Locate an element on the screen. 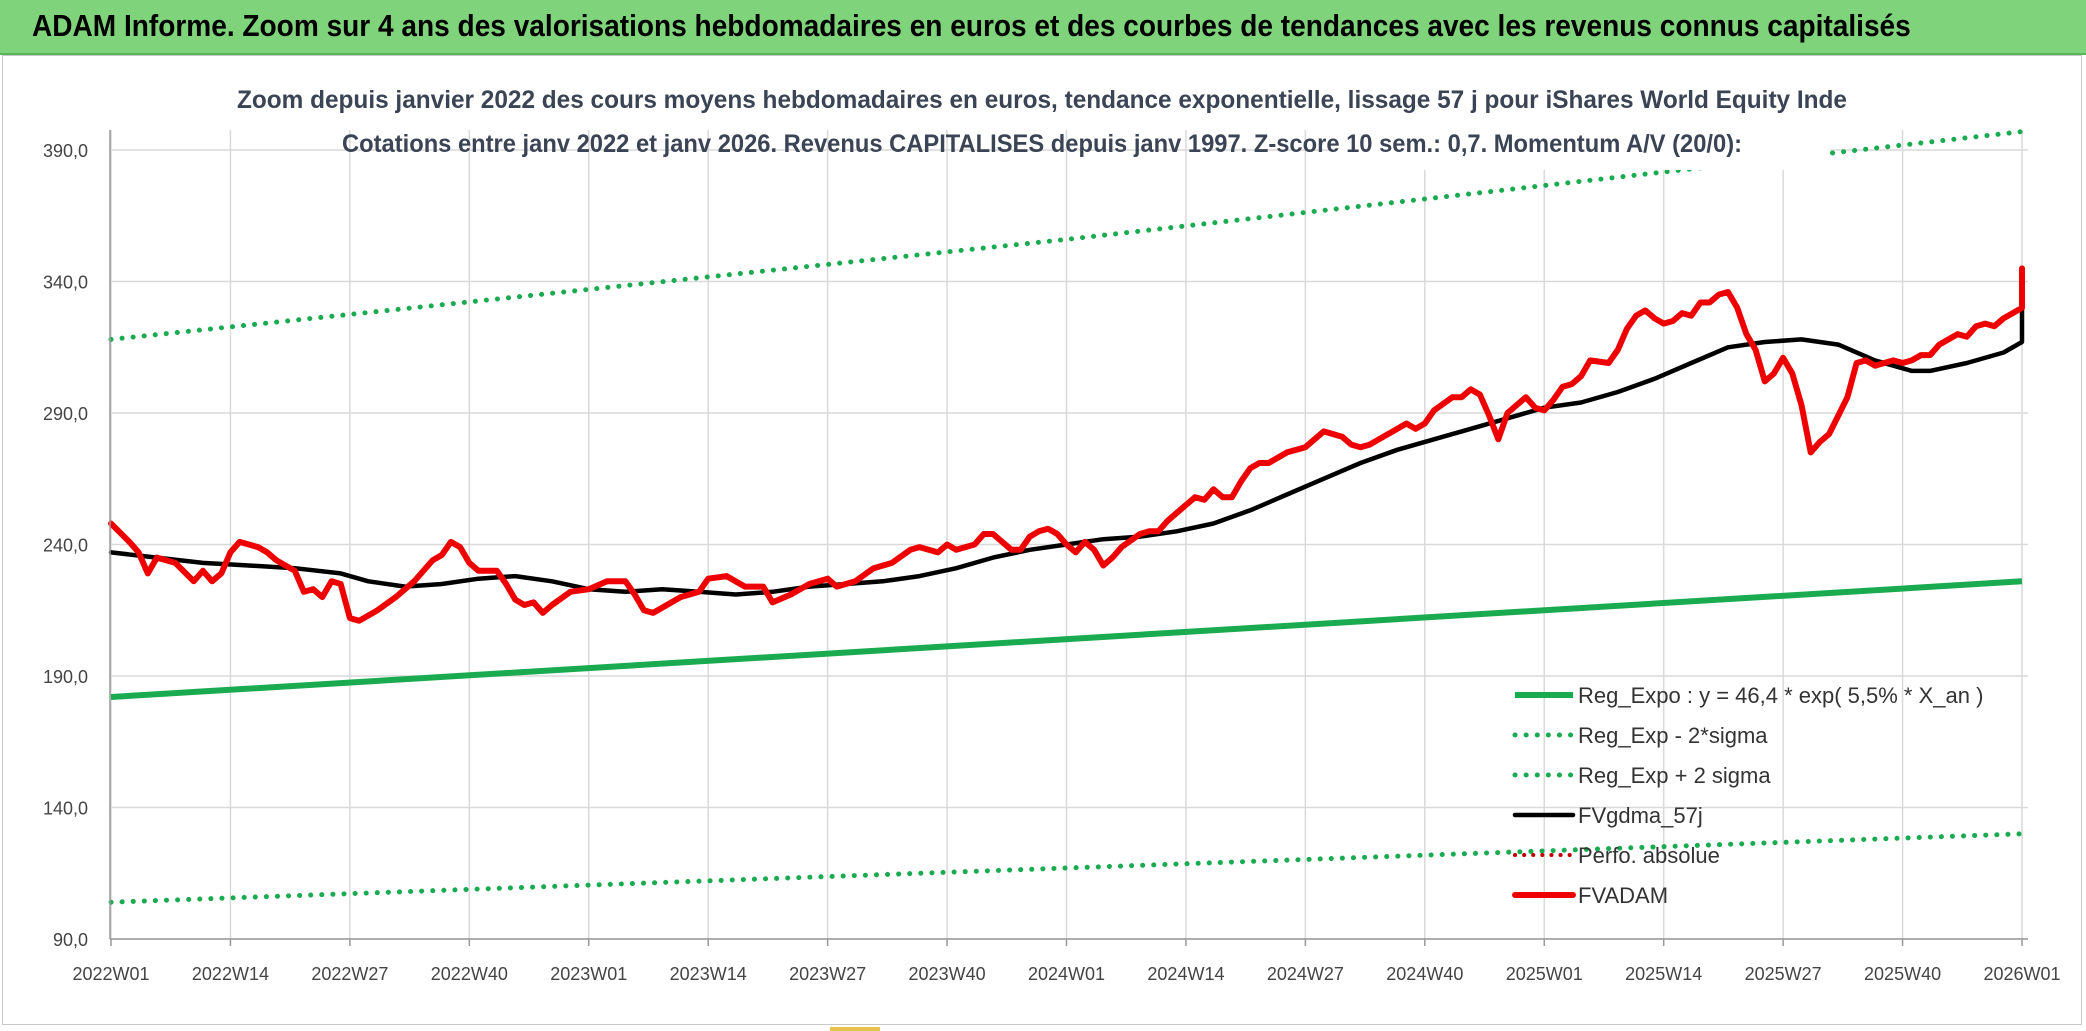 The image size is (2086, 1031). bottom-accent is located at coordinates (855, 1029).